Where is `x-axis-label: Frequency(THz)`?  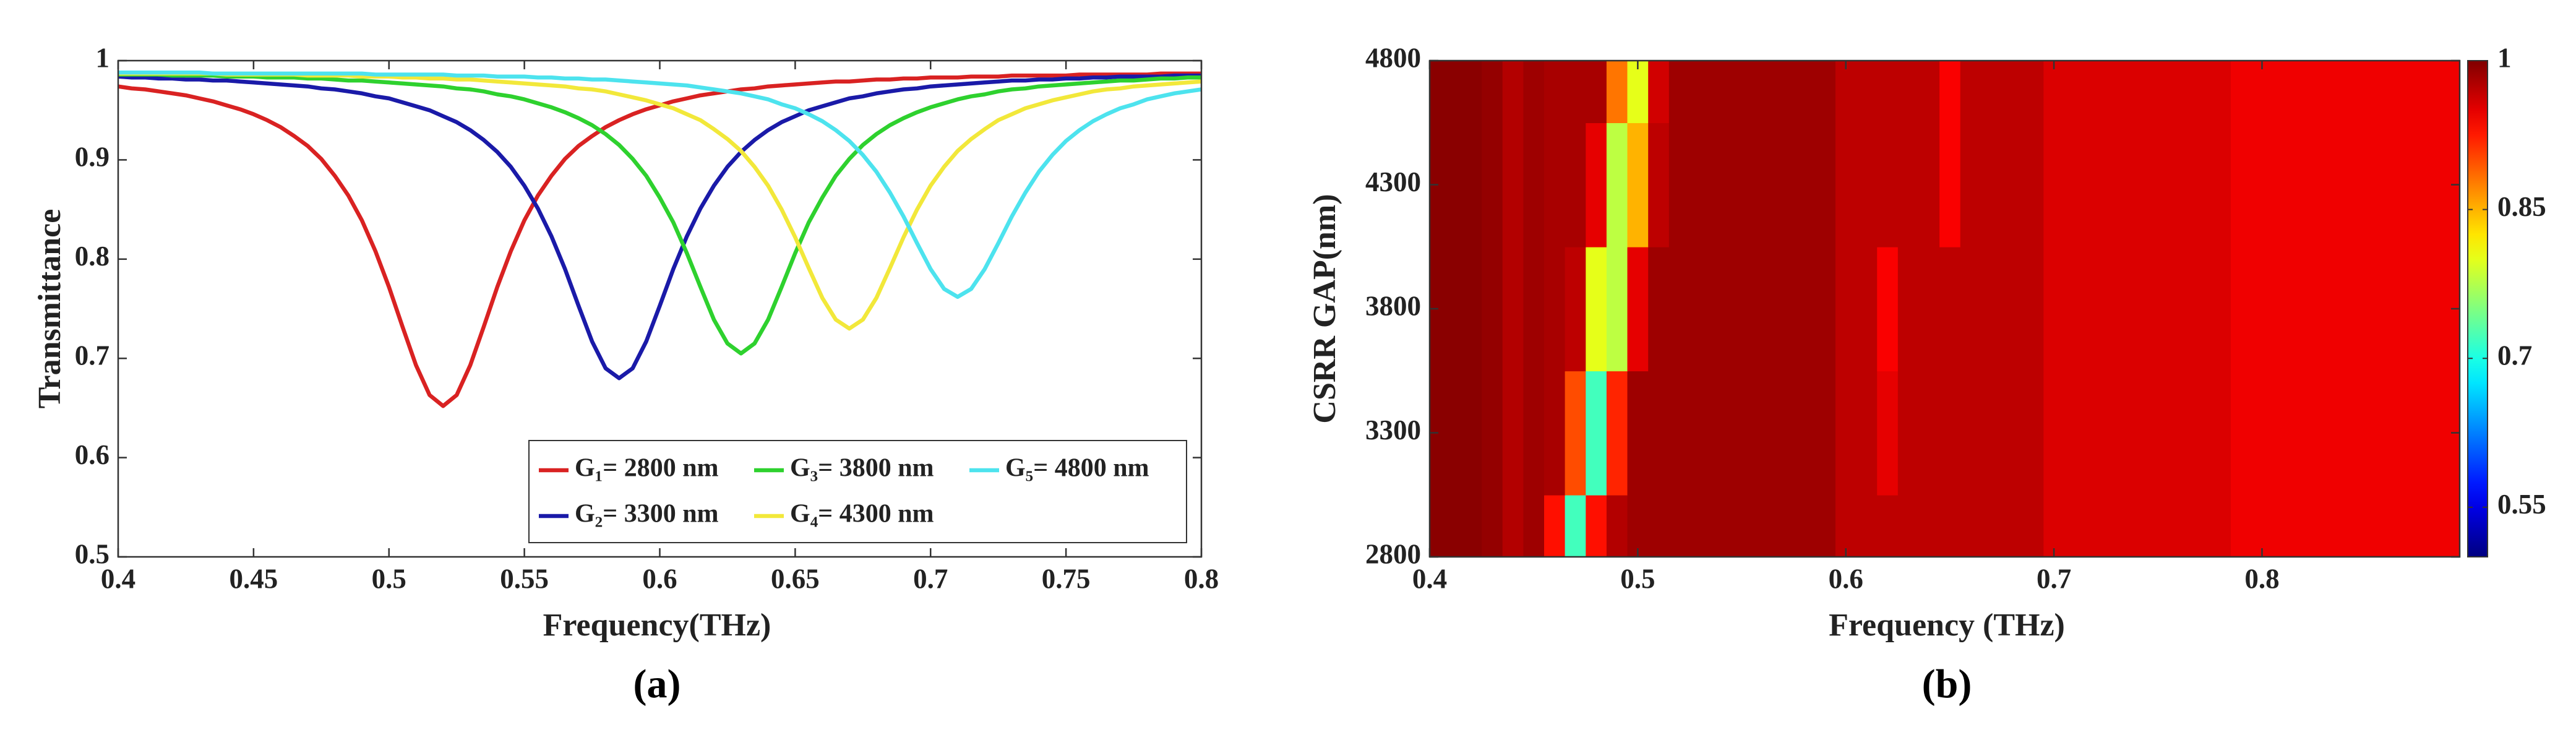 x-axis-label: Frequency(THz) is located at coordinates (657, 625).